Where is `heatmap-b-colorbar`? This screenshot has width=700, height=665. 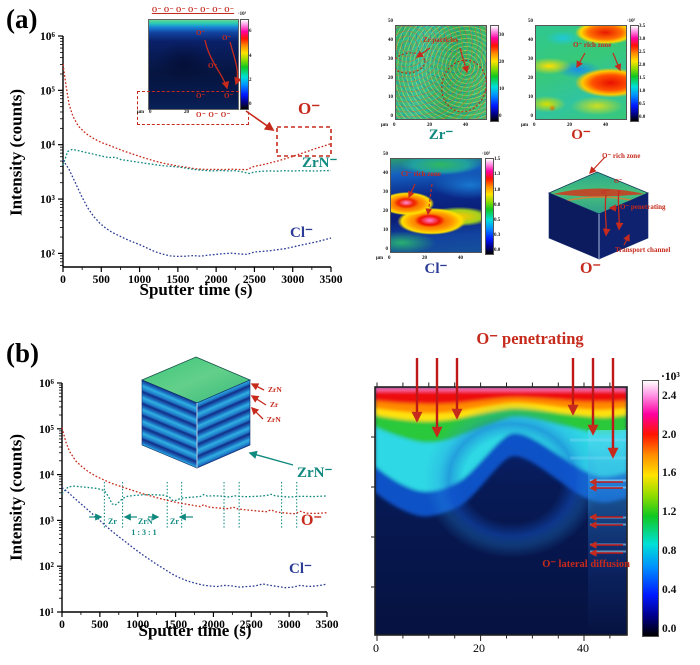
heatmap-b-colorbar is located at coordinates (650, 508).